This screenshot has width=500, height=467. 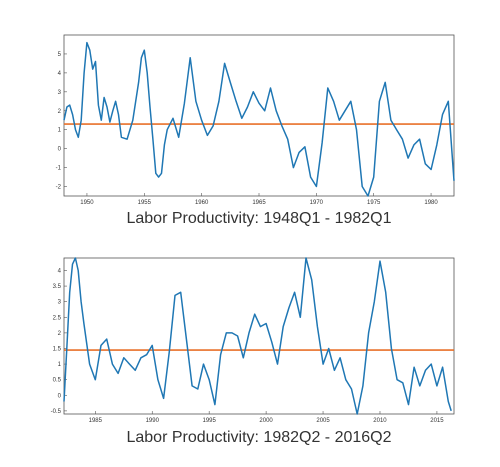 I want to click on y-tick-labels-top: -2 -1 0 1 2 3 4 5, so click(x=61, y=121).